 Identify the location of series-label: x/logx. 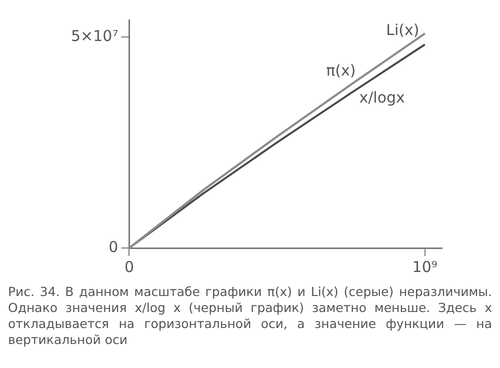
(382, 97).